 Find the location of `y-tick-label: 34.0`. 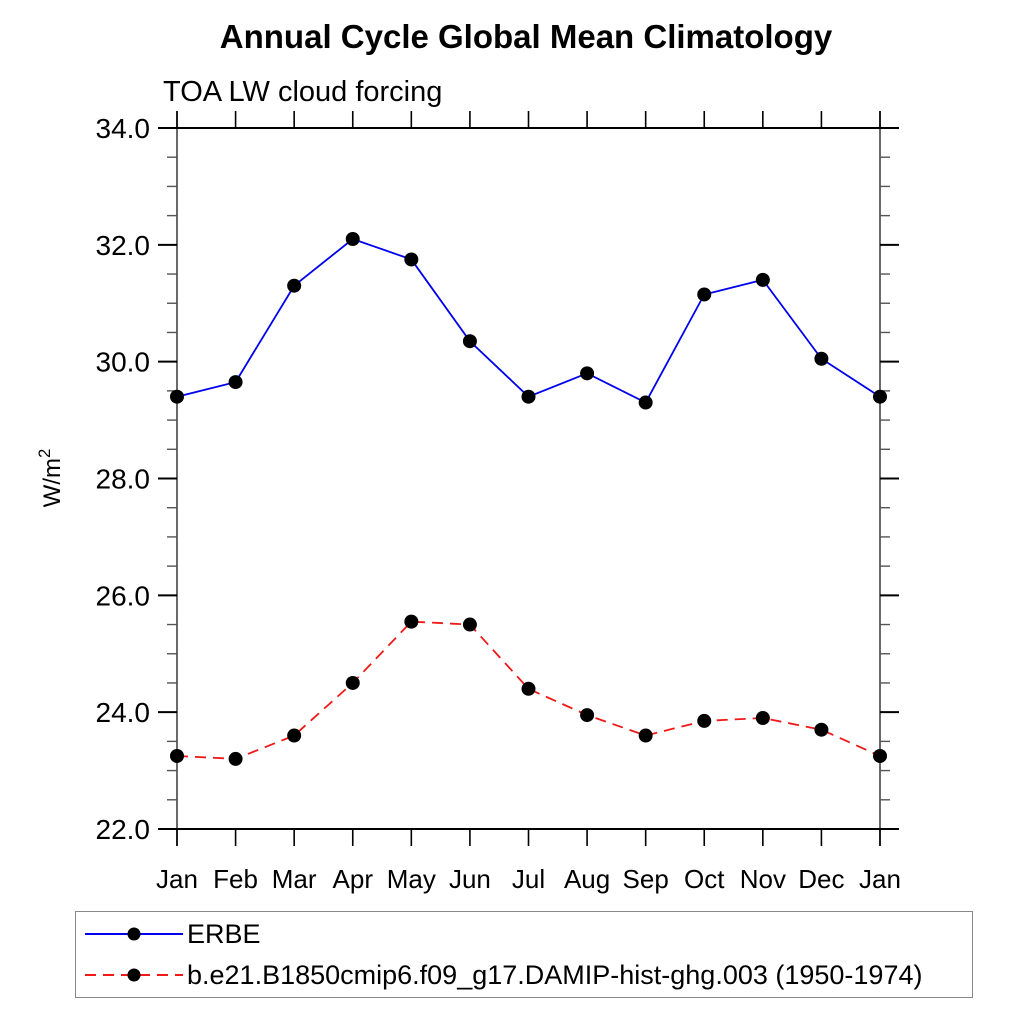

y-tick-label: 34.0 is located at coordinates (123, 128).